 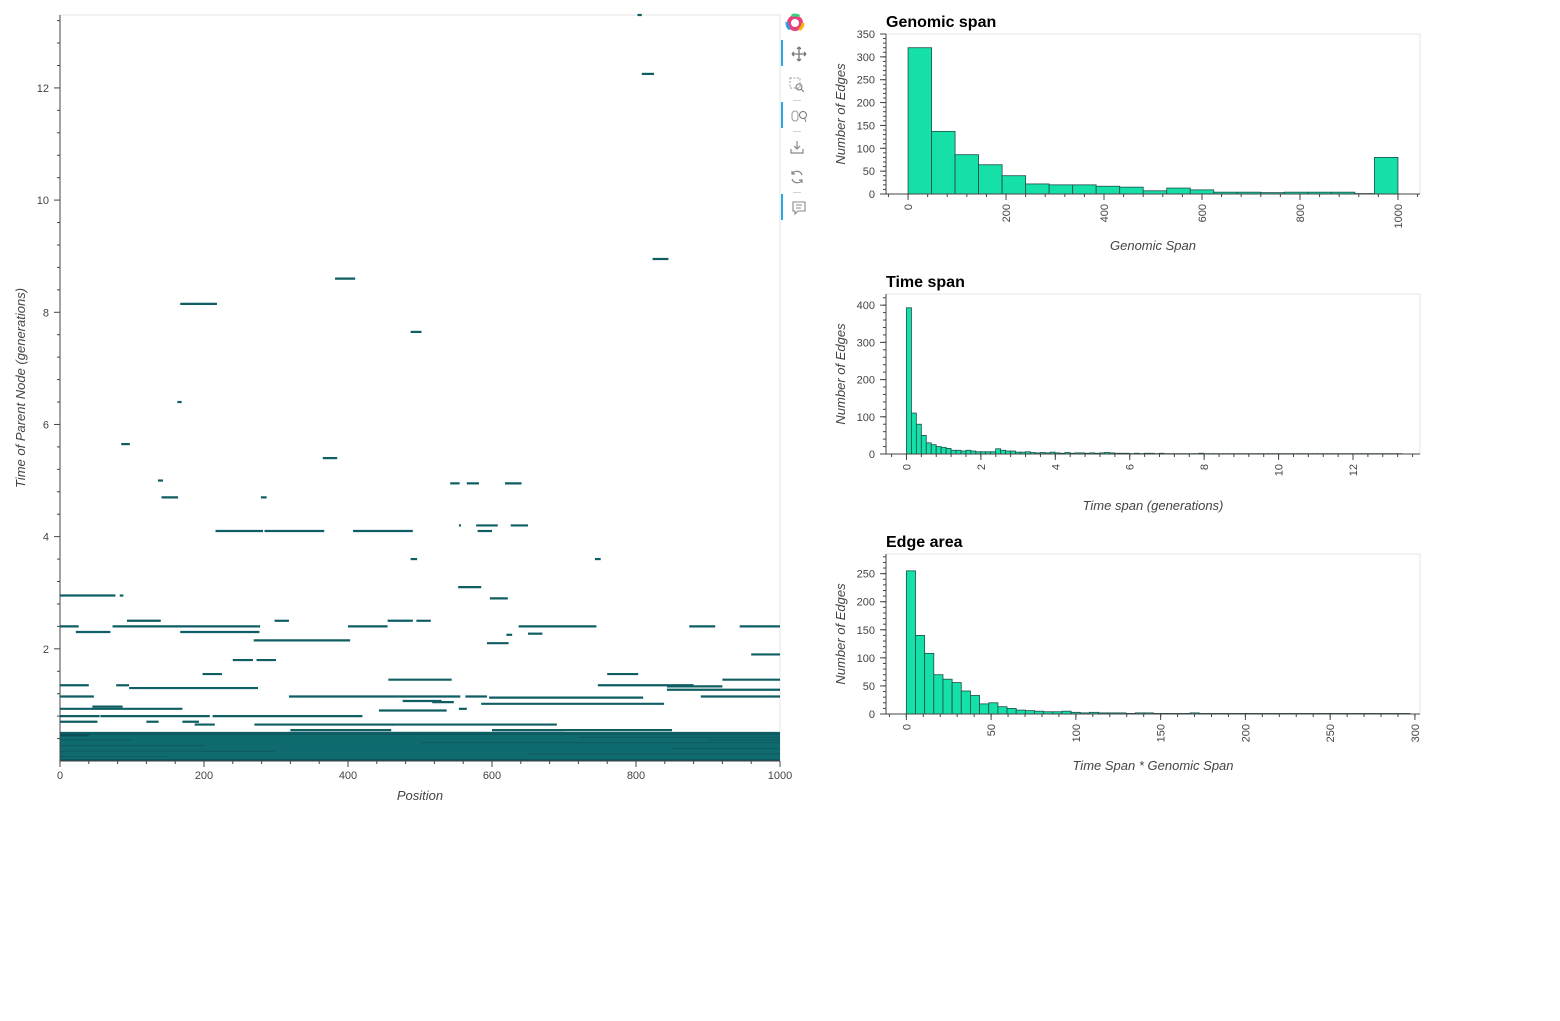 I want to click on wheel-zoom-tool-button, so click(x=796, y=115).